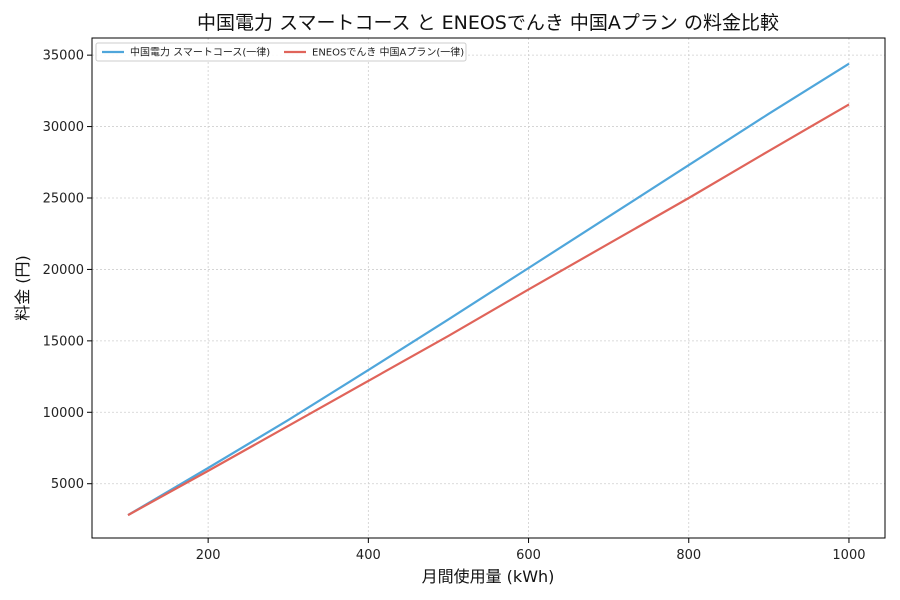  Describe the element at coordinates (63, 341) in the screenshot. I see `y-tick-label: 15000` at that location.